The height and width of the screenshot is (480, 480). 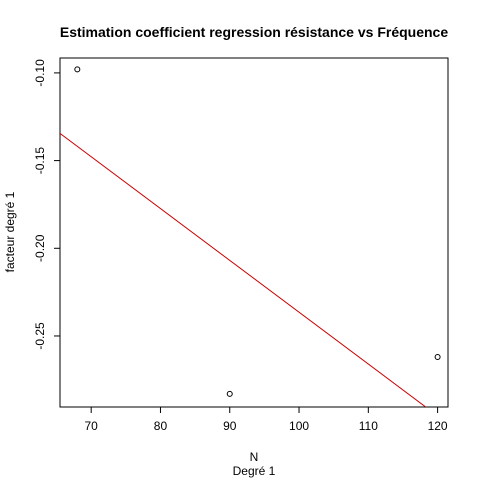 I want to click on y-tick-label: -0.20, so click(x=40, y=248).